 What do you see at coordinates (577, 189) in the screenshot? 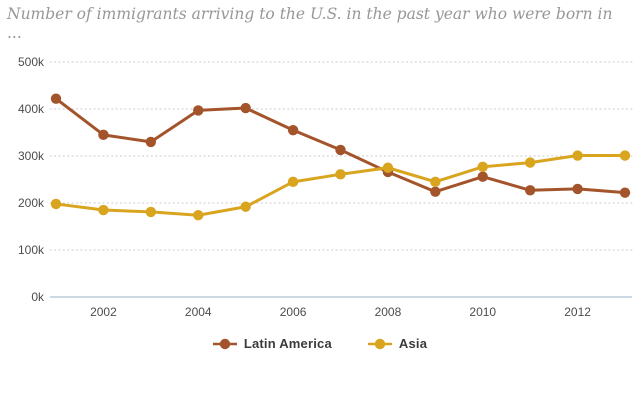
I see `data-point-latin-america-2012` at bounding box center [577, 189].